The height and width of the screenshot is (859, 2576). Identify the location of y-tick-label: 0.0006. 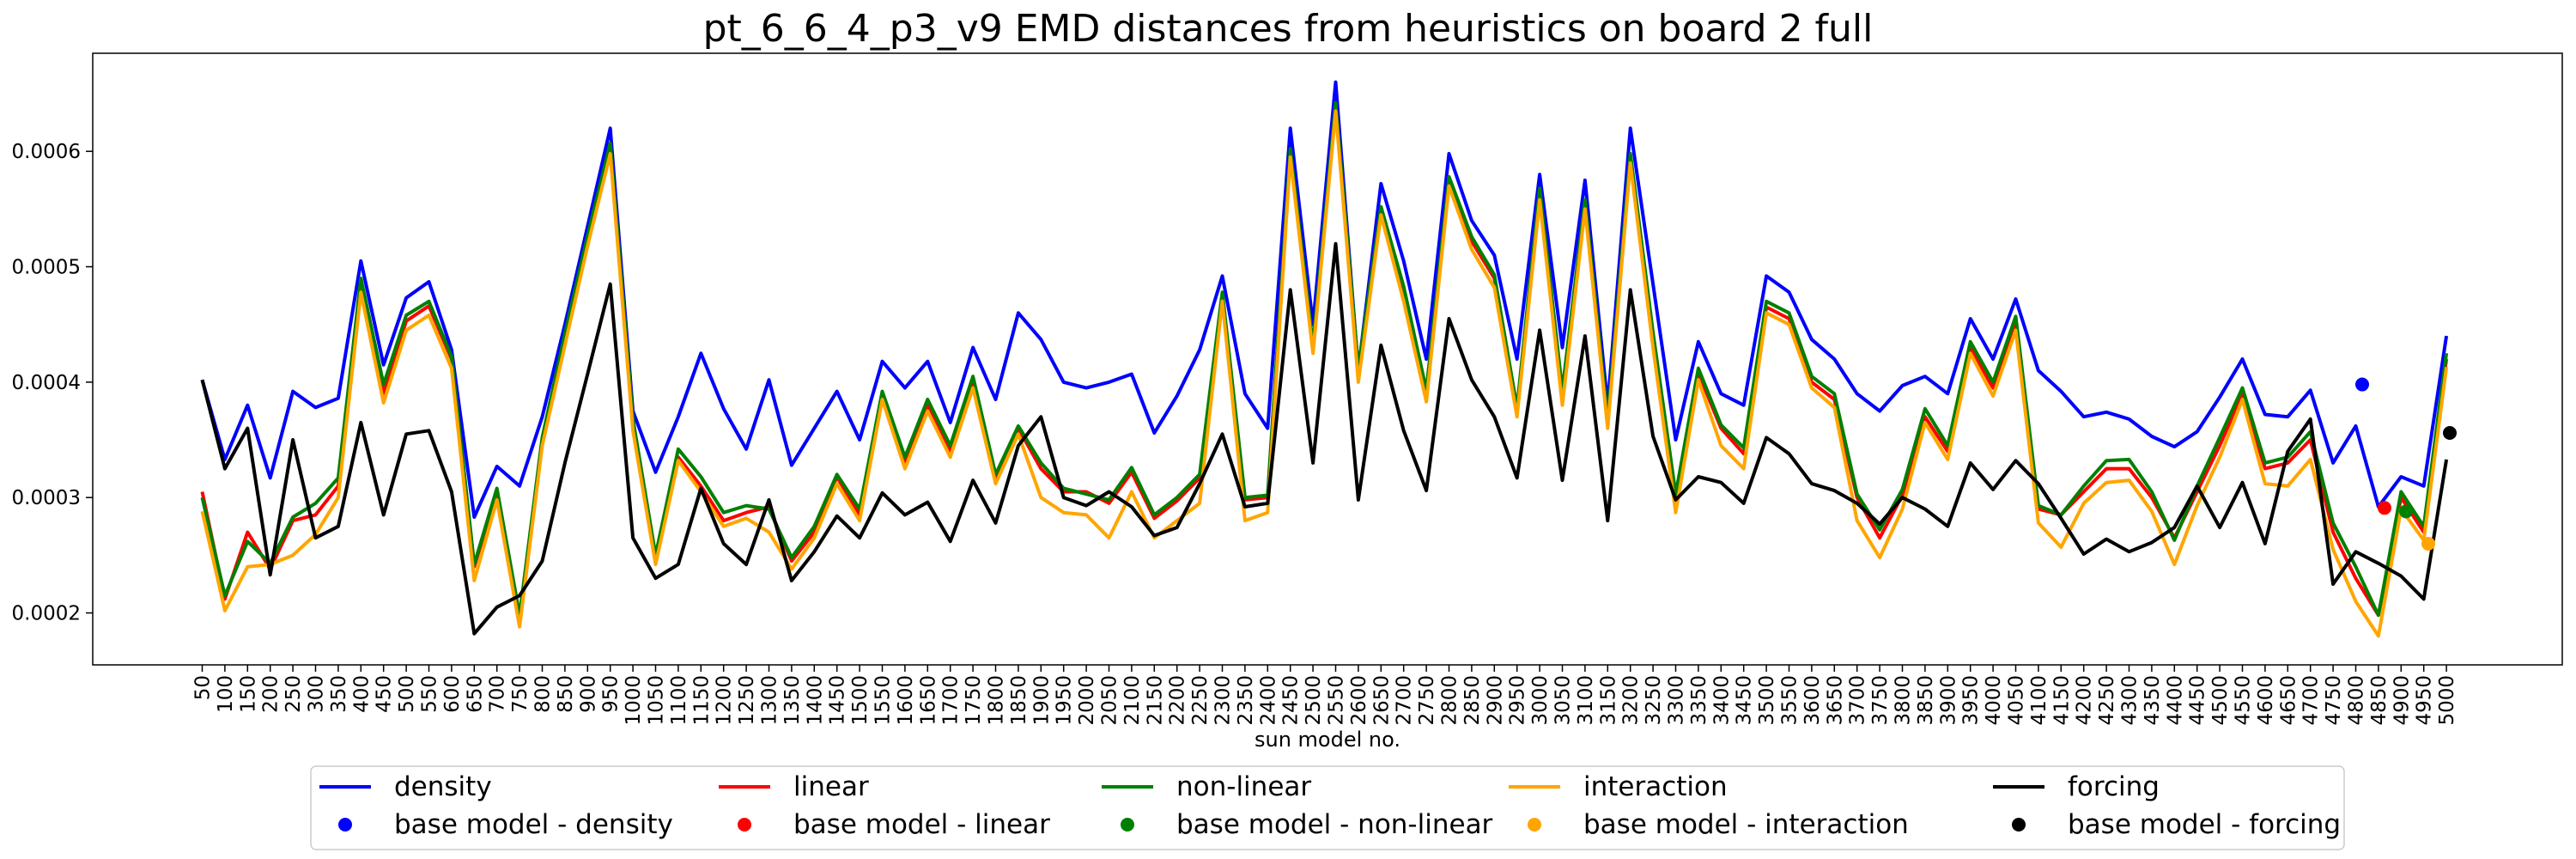
(46, 152).